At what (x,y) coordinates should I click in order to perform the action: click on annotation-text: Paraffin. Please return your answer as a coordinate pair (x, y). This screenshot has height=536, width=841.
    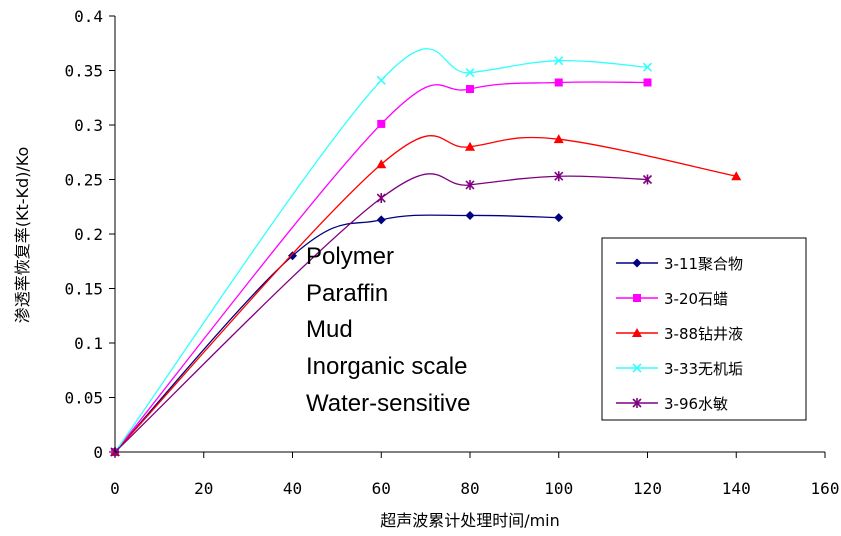
    Looking at the image, I should click on (347, 293).